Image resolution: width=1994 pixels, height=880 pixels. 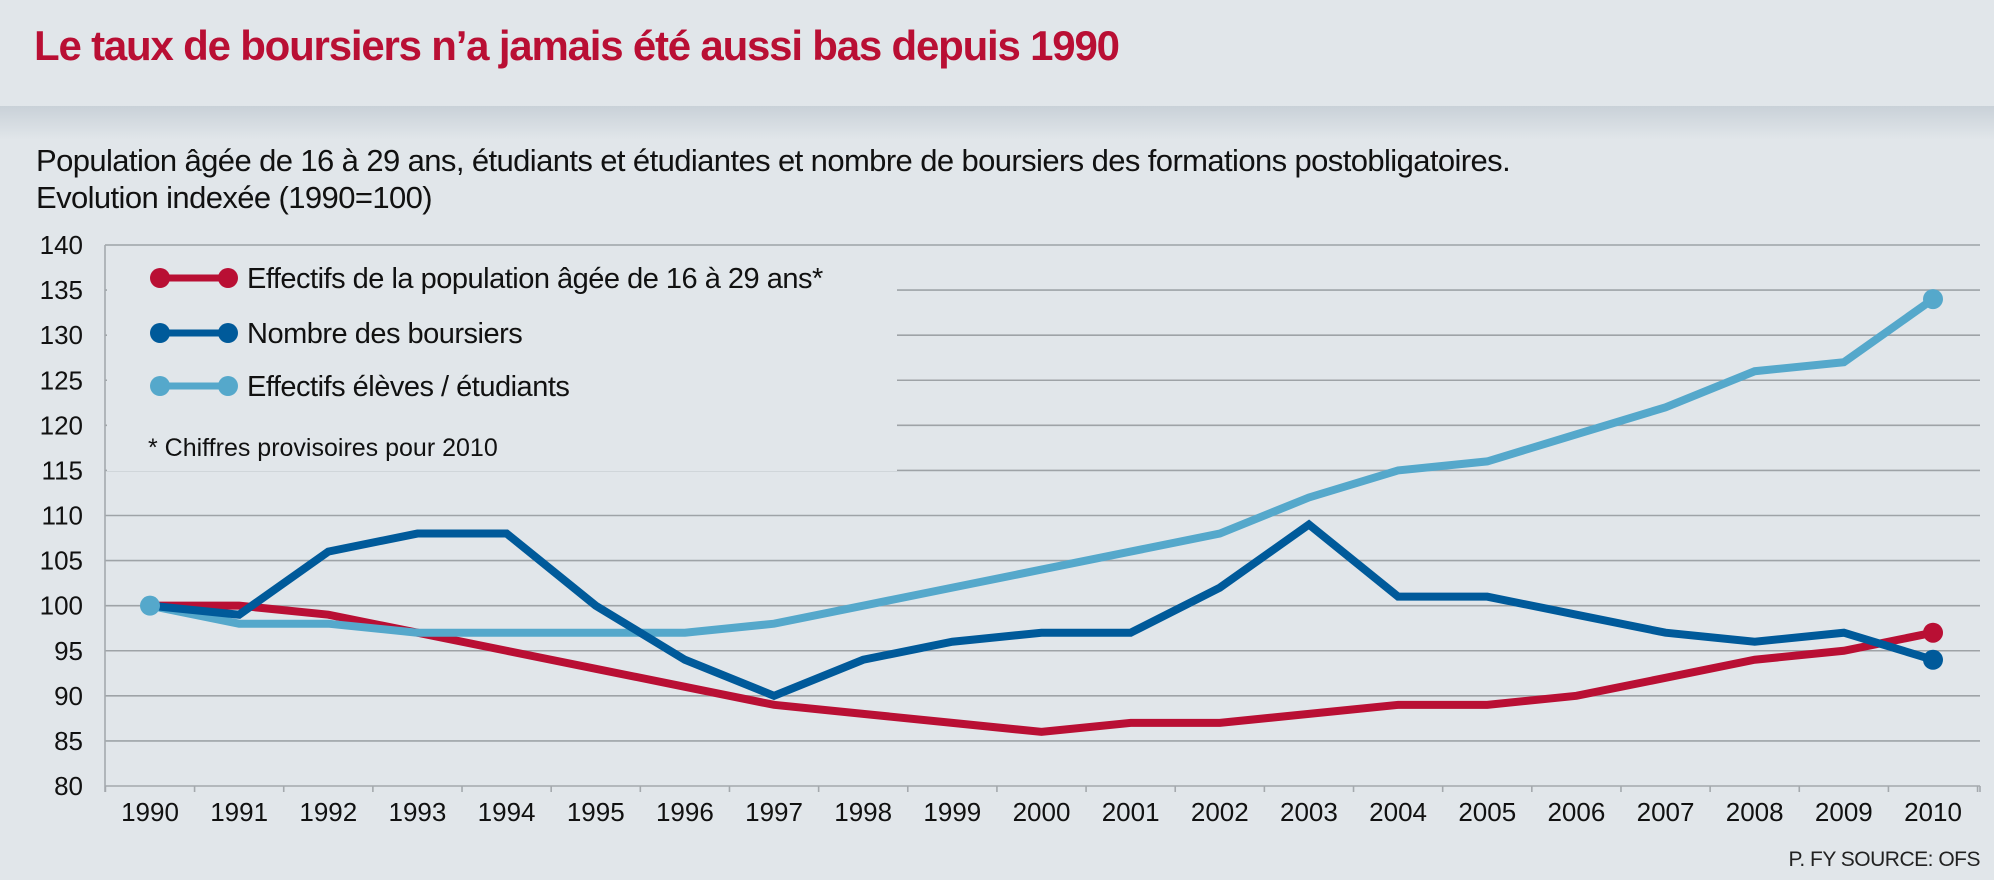 I want to click on y-tick-label: 105, so click(x=61, y=561).